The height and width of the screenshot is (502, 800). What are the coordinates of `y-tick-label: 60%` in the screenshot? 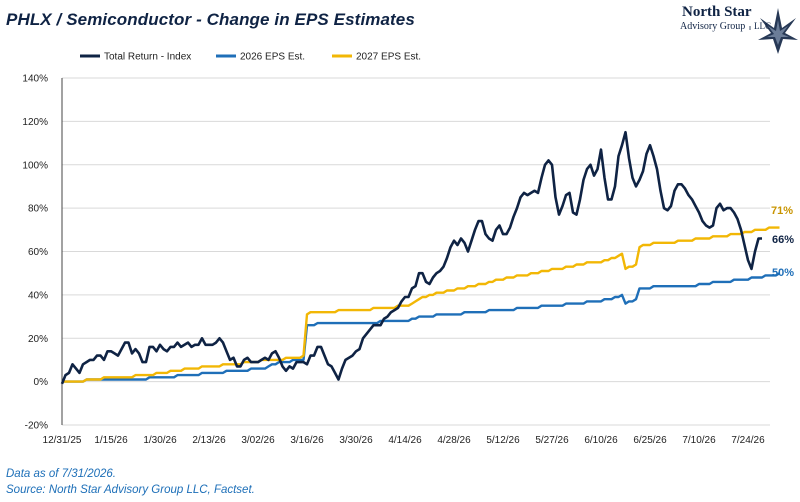 It's located at (38, 252).